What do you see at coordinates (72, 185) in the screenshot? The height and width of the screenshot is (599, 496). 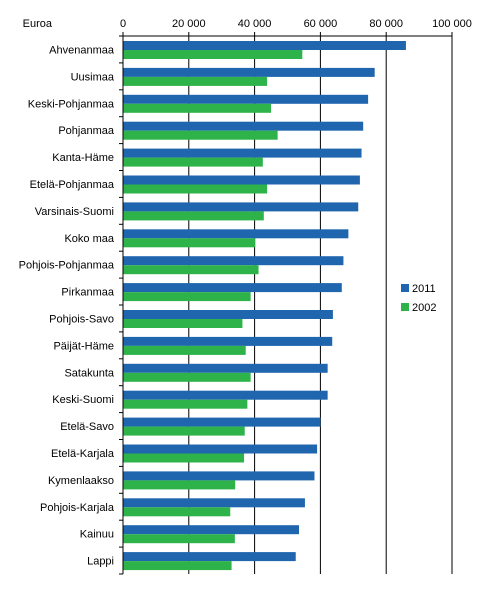 I see `category-label: Etelä-Pohjanmaa` at bounding box center [72, 185].